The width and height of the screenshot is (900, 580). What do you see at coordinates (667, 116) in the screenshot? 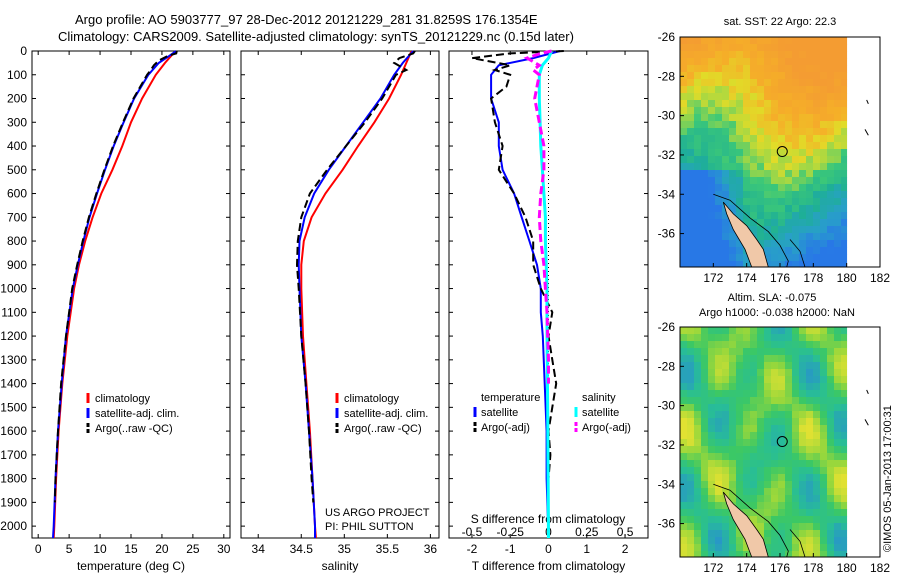
I see `y-tick-label: -30` at bounding box center [667, 116].